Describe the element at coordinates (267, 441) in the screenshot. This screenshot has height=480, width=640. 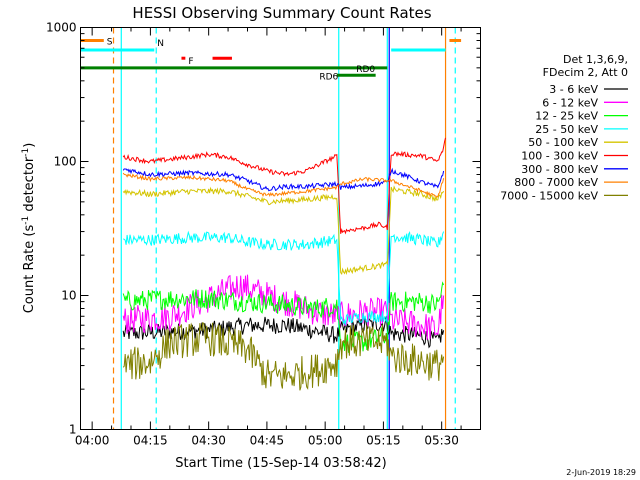
I see `x-tick-label: 04:45` at that location.